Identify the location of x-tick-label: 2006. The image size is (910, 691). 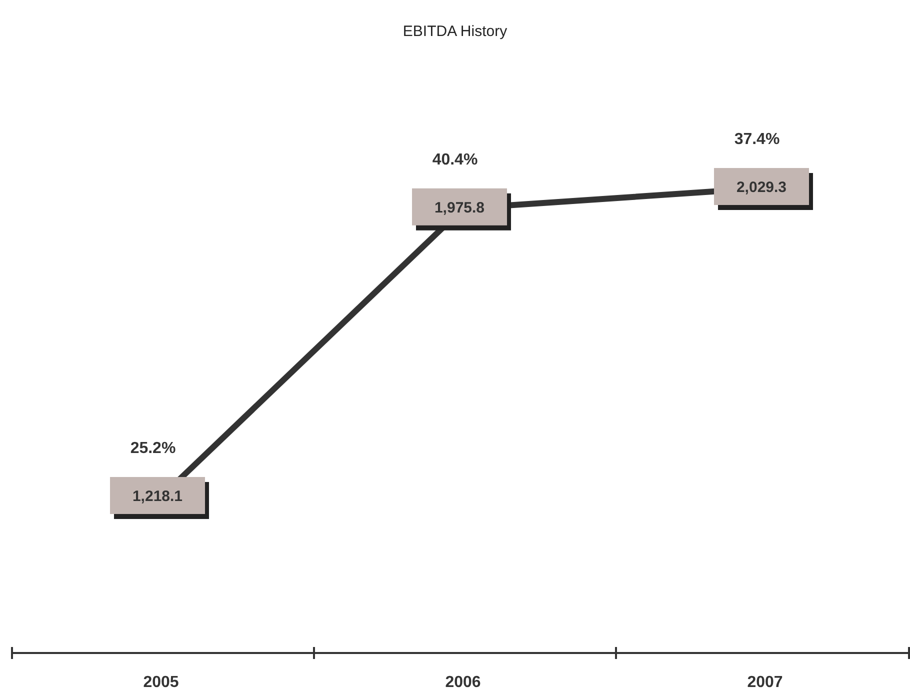
(463, 682).